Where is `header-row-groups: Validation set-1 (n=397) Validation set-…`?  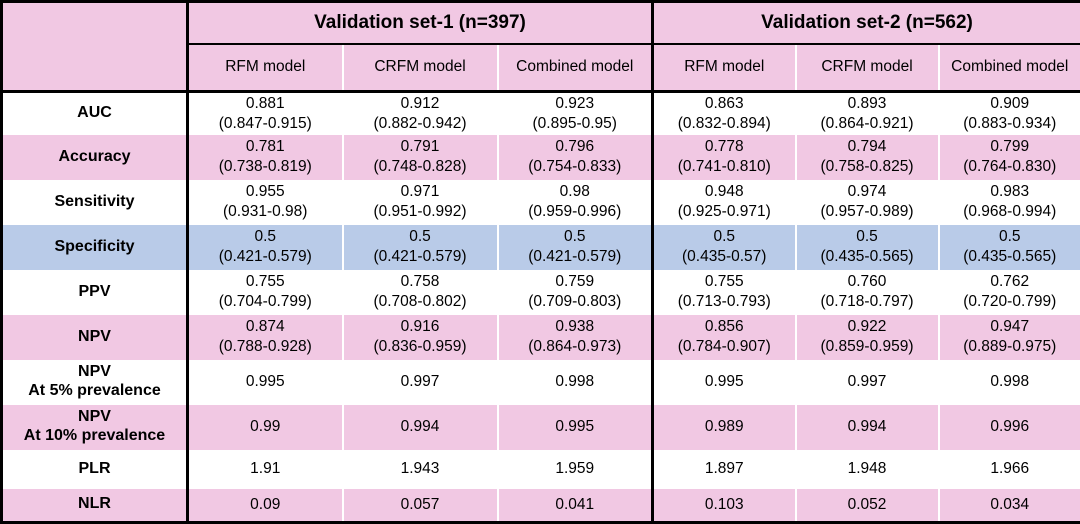 header-row-groups: Validation set-1 (n=397) Validation set-… is located at coordinates (541, 23).